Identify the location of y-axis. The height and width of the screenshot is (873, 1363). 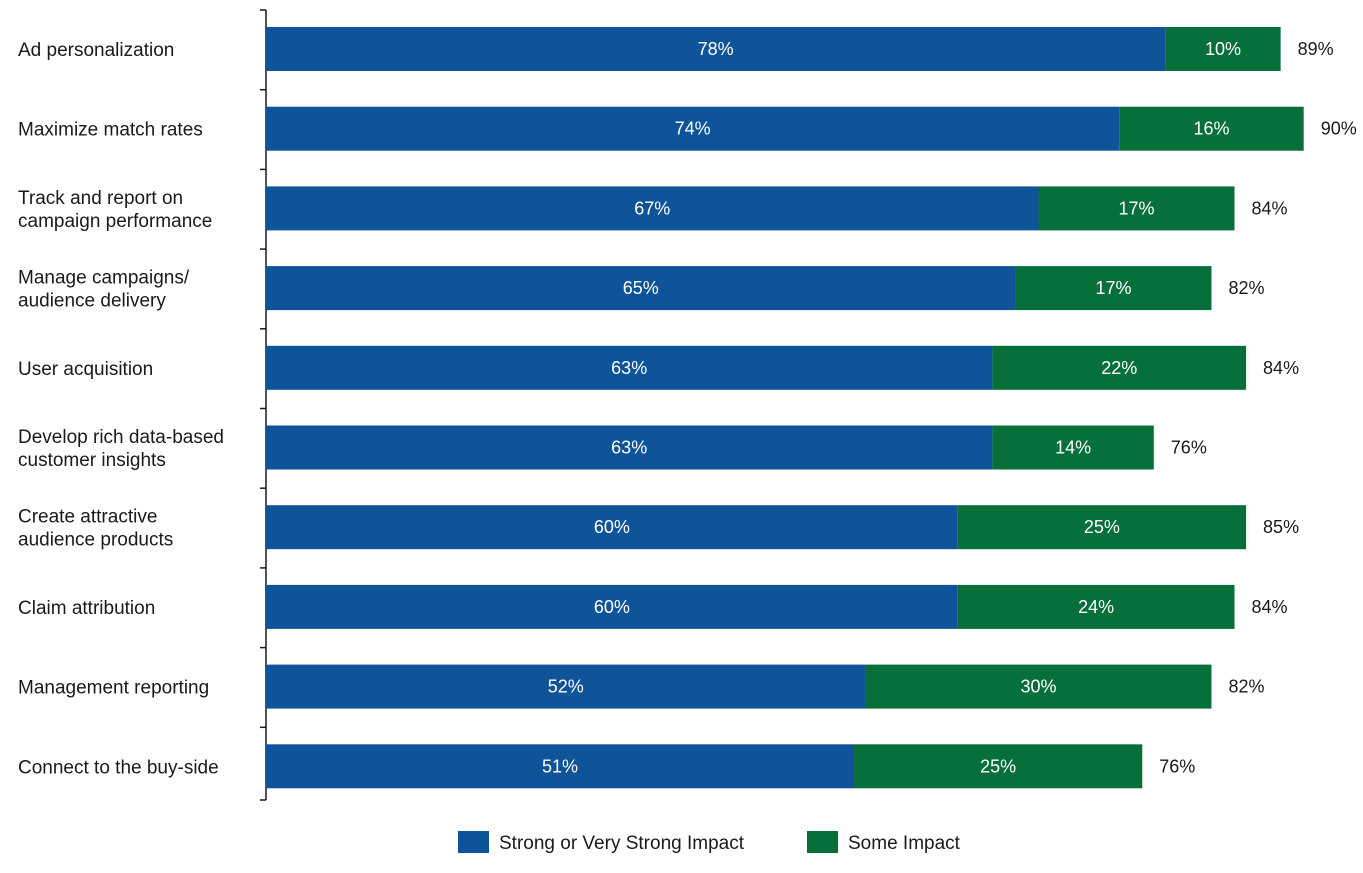
(263, 405).